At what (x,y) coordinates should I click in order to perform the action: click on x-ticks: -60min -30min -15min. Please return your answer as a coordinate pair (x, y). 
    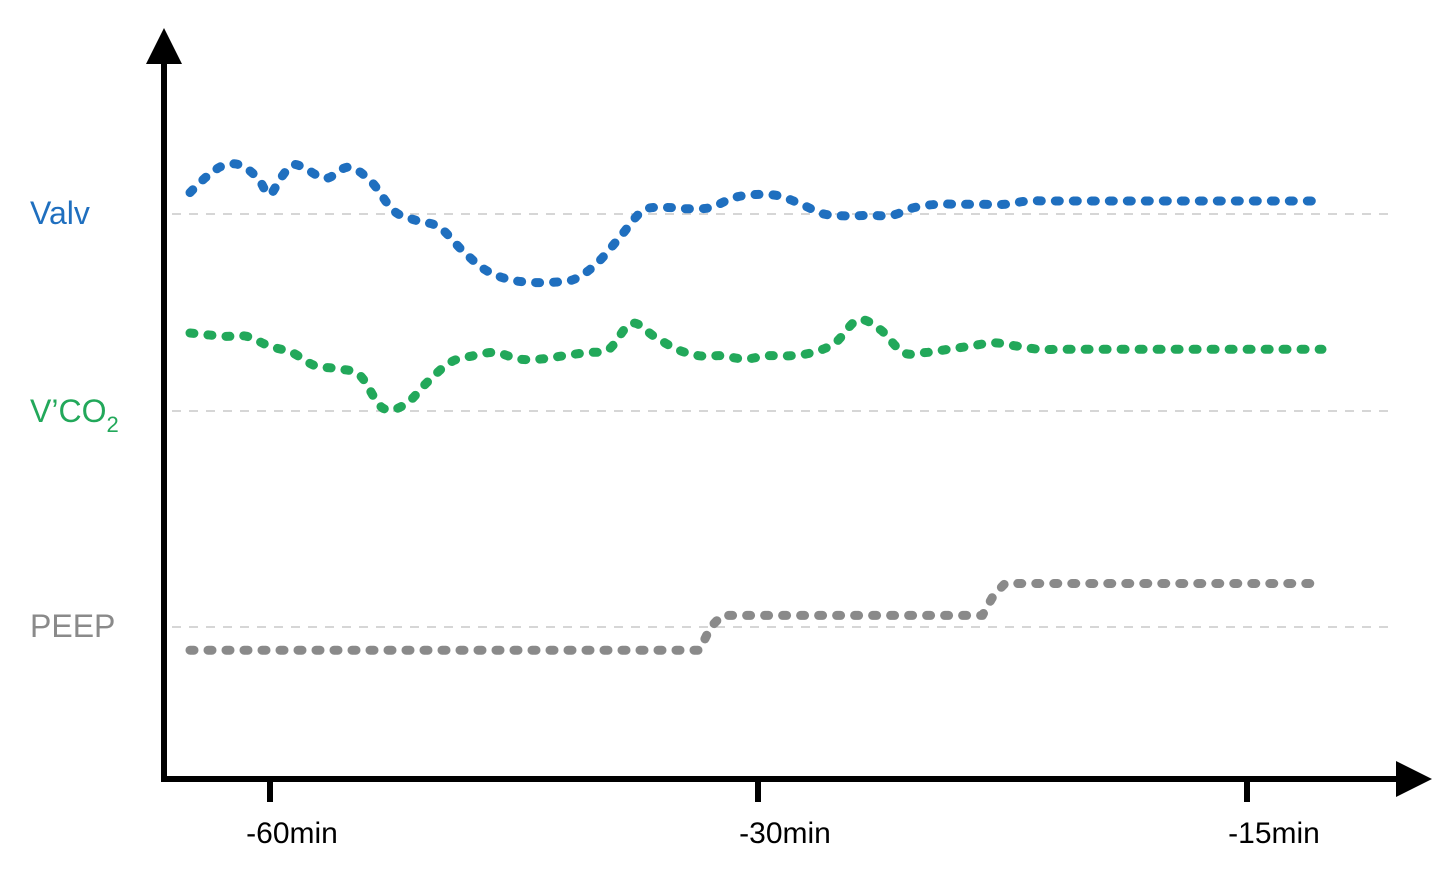
    Looking at the image, I should click on (783, 814).